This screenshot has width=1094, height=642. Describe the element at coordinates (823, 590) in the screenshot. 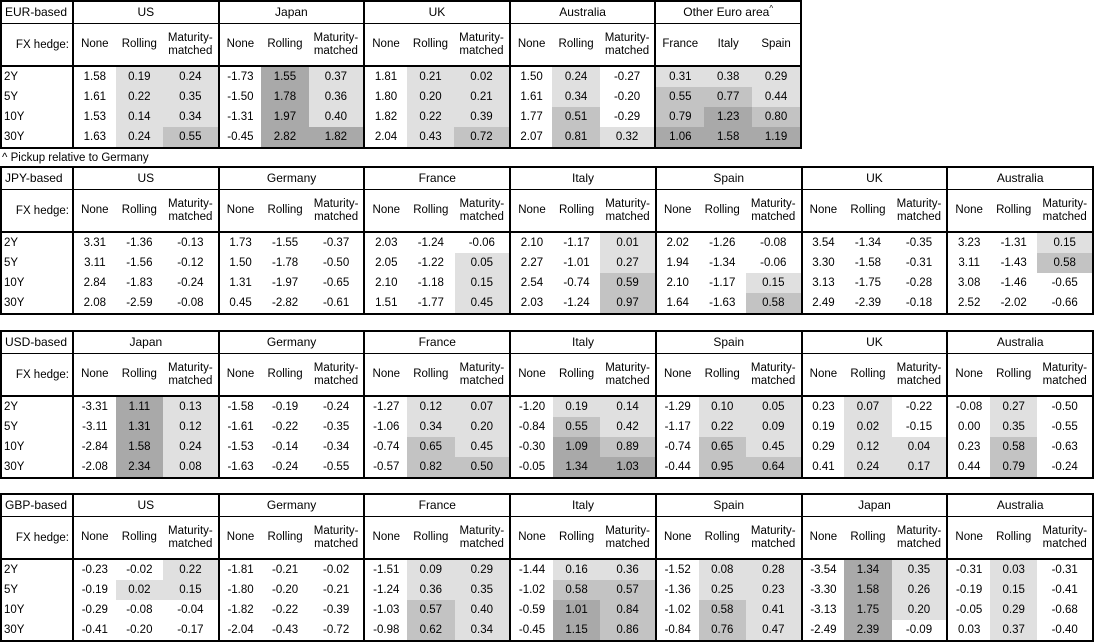

I see `value-cell: -3.30` at that location.